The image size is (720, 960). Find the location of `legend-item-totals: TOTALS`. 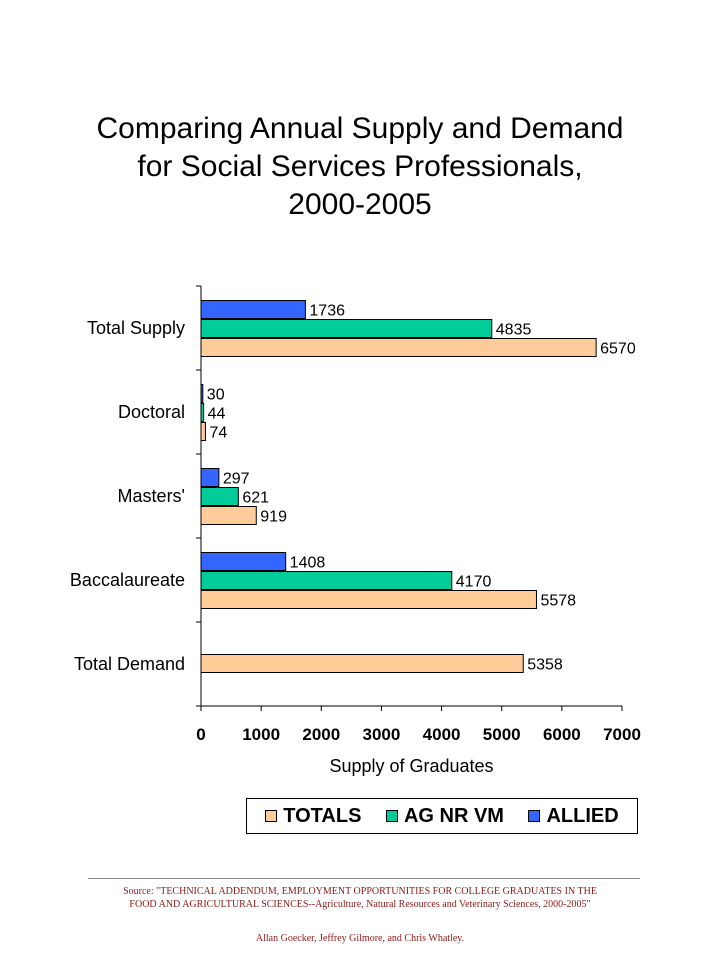

legend-item-totals: TOTALS is located at coordinates (313, 816).